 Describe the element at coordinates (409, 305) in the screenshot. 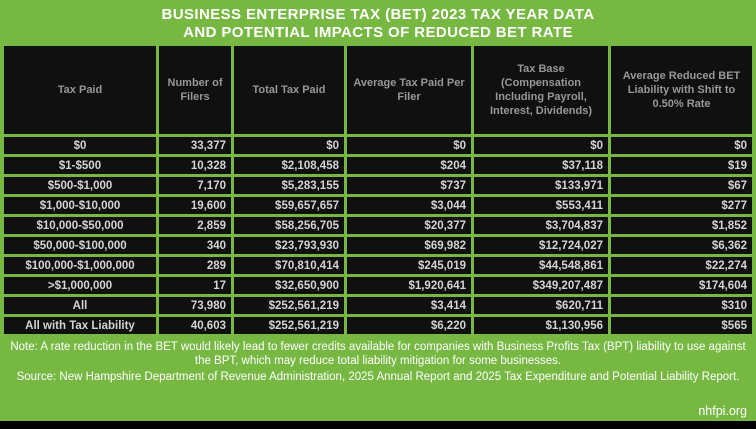

I see `value-cell: $3,414` at that location.